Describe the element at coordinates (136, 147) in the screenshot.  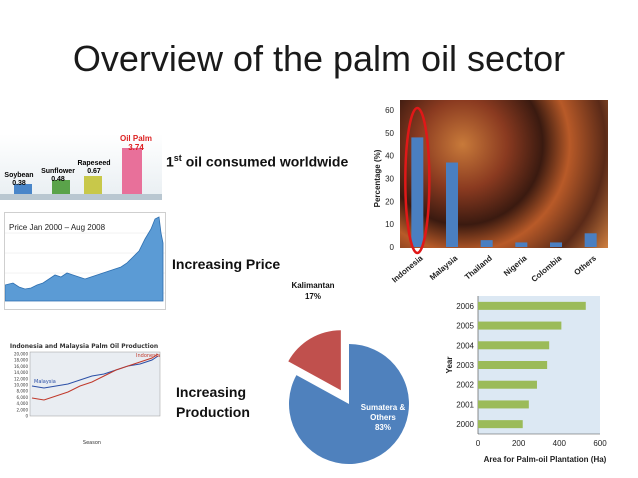
I see `oil-palm-value: 3.74` at that location.